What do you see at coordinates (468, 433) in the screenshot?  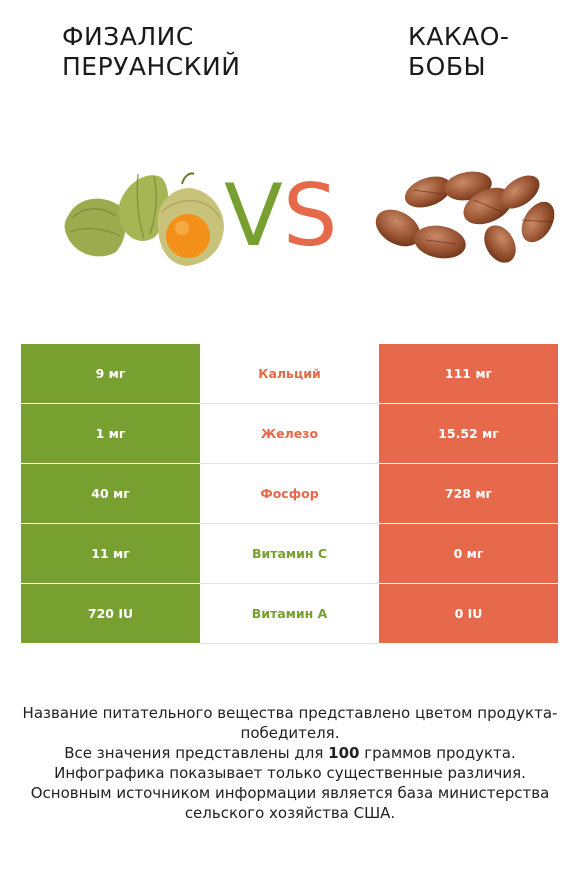 I see `right-value: 15.52 мг` at bounding box center [468, 433].